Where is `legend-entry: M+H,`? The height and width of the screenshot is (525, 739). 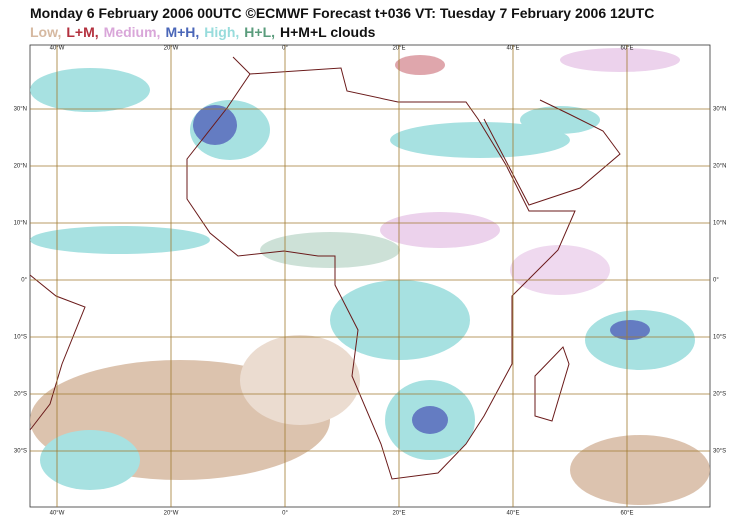
legend-entry: M+H, is located at coordinates (182, 32).